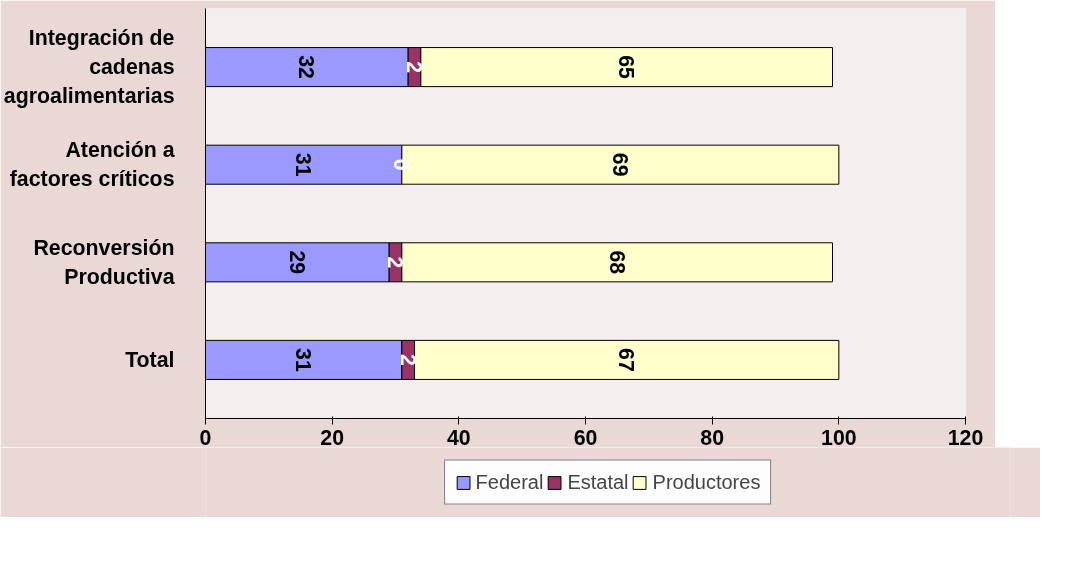 The height and width of the screenshot is (582, 1079). I want to click on x-tick-label: 80, so click(712, 437).